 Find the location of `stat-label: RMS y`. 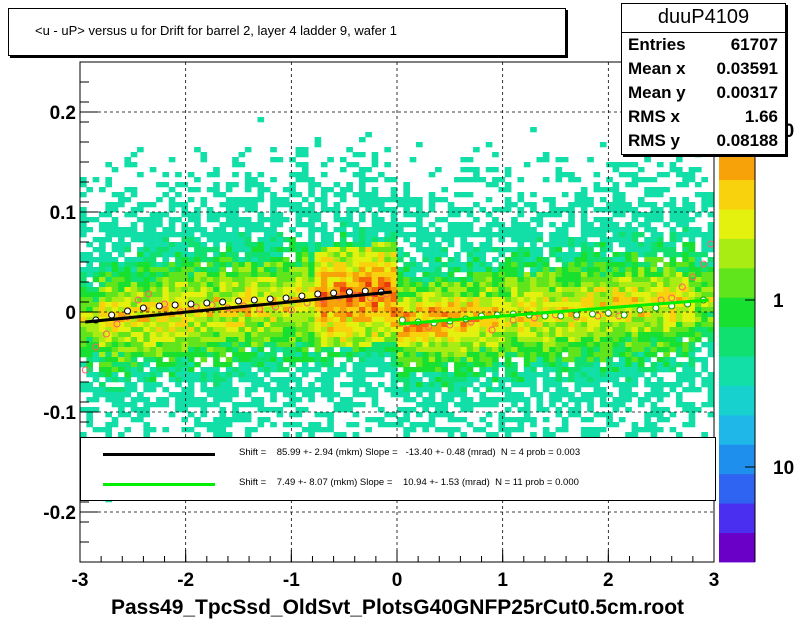

stat-label: RMS y is located at coordinates (654, 140).